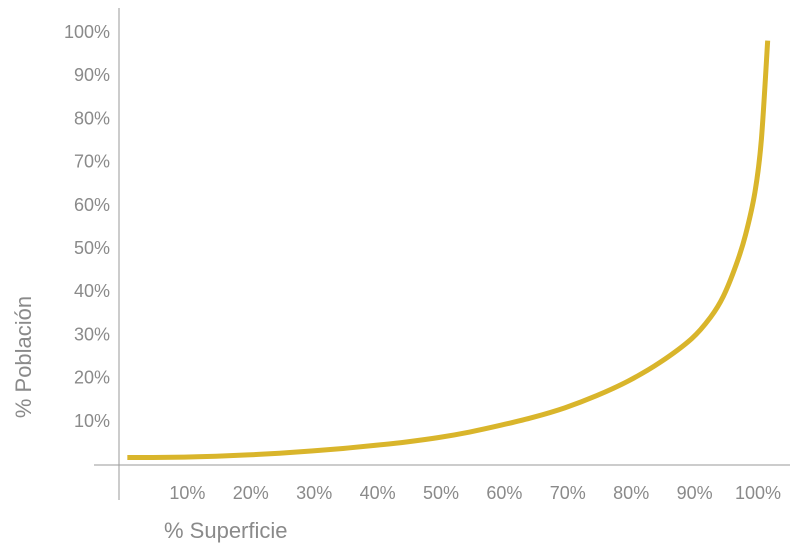  I want to click on y-tick-label: 10%, so click(92, 421).